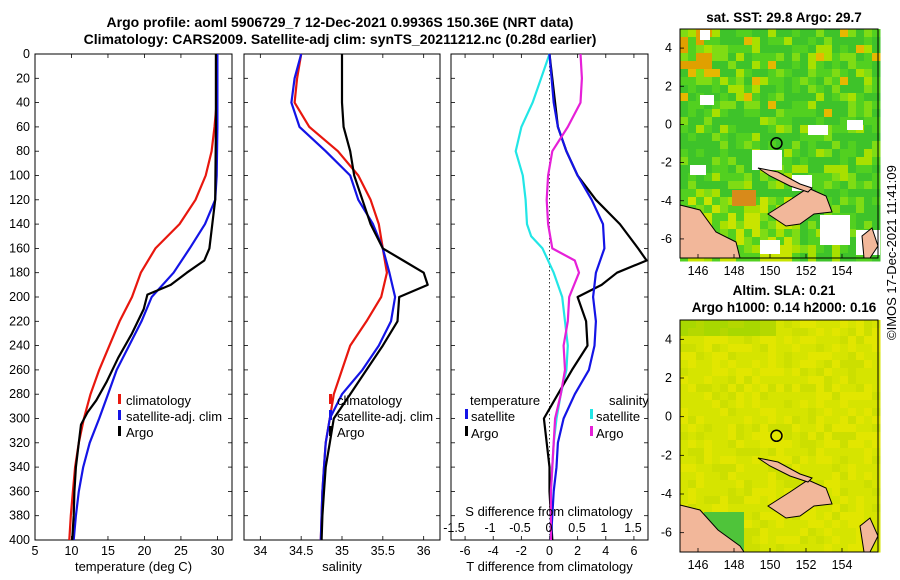 The image size is (900, 580). I want to click on y-tick-label: -4, so click(666, 494).